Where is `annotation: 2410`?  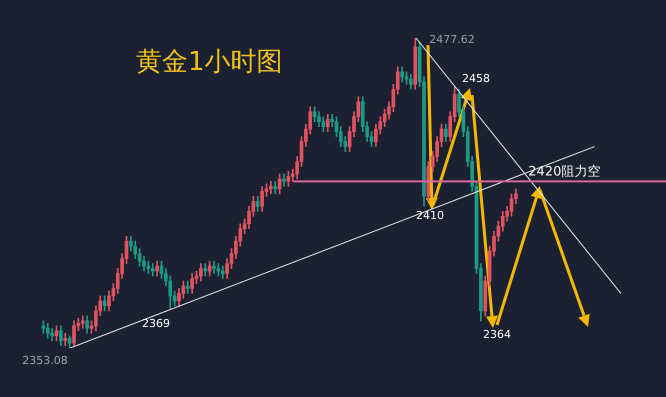
annotation: 2410 is located at coordinates (430, 215).